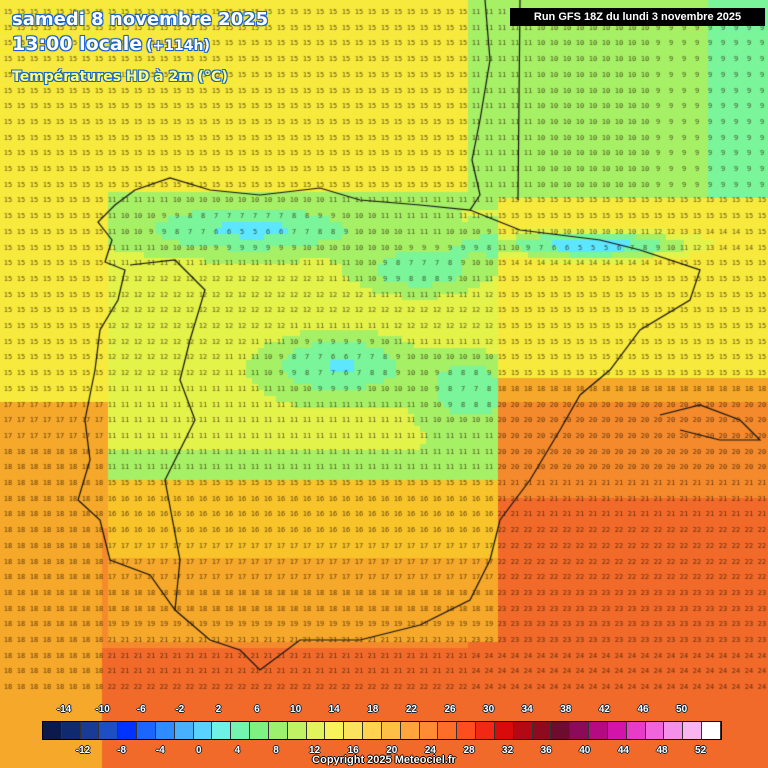 The image size is (768, 768). What do you see at coordinates (430, 750) in the screenshot?
I see `legend-bottom-label: 24` at bounding box center [430, 750].